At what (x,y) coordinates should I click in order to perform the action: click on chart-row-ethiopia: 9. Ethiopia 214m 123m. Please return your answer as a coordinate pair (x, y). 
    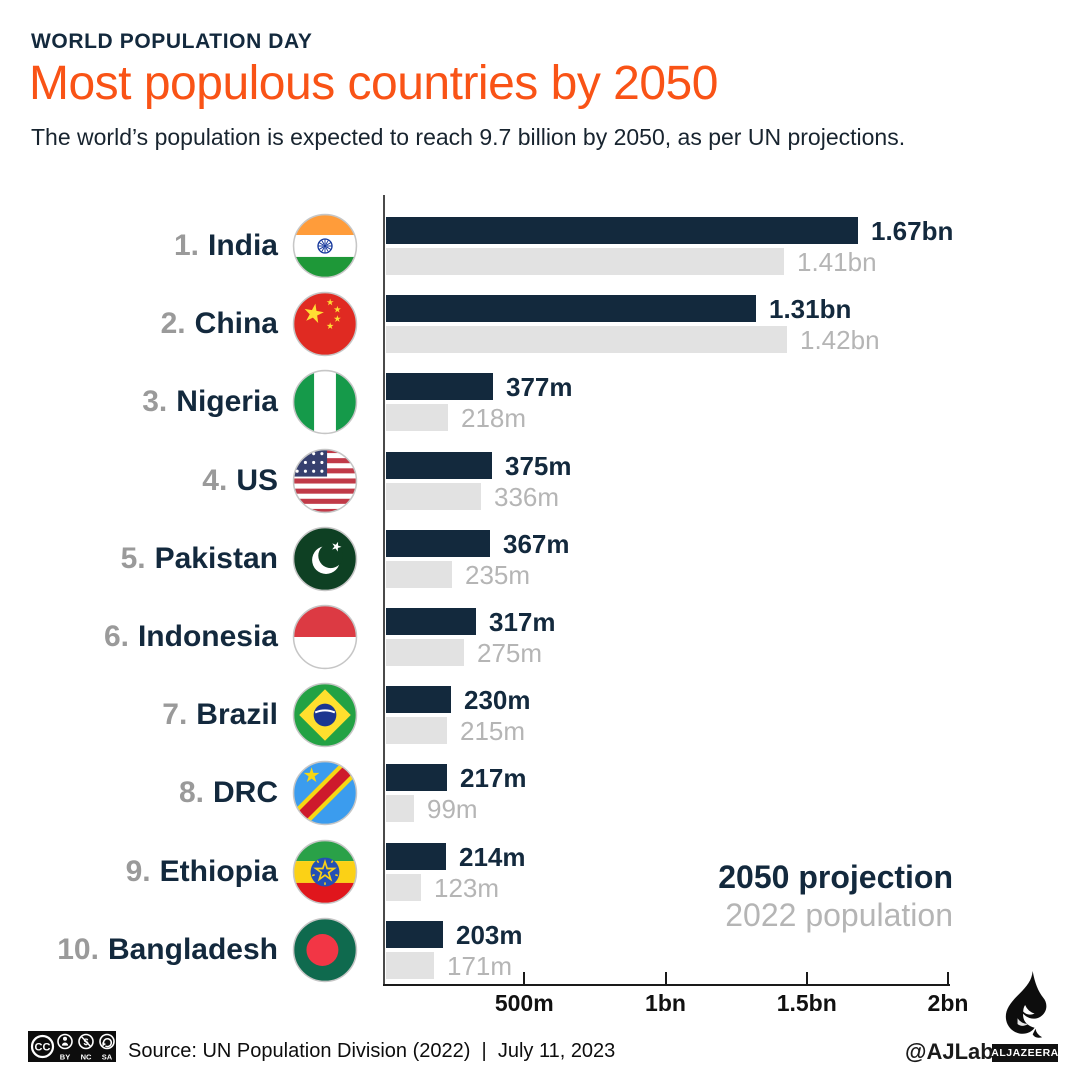
    Looking at the image, I should click on (540, 868).